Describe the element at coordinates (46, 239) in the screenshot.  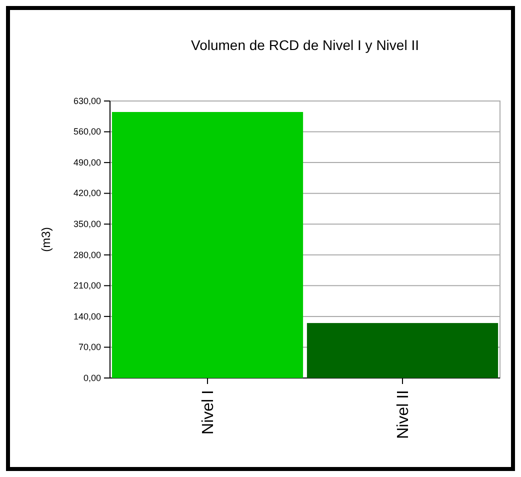
I see `y-axis-title: (m3)` at that location.